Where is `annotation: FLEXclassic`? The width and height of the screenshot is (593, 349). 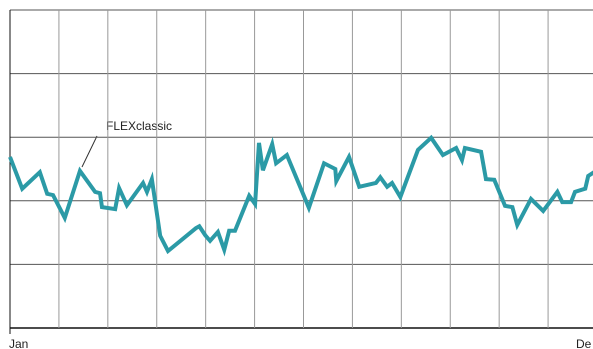 annotation: FLEXclassic is located at coordinates (139, 126).